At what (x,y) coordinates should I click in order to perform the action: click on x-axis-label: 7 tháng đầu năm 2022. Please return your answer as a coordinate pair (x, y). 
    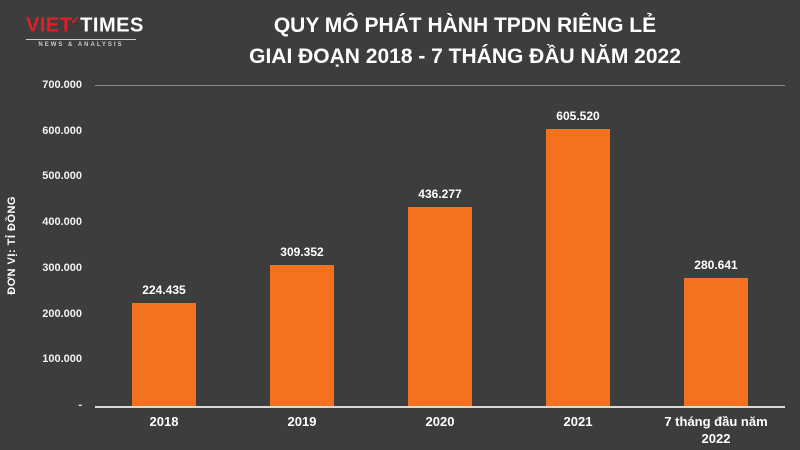
    Looking at the image, I should click on (716, 430).